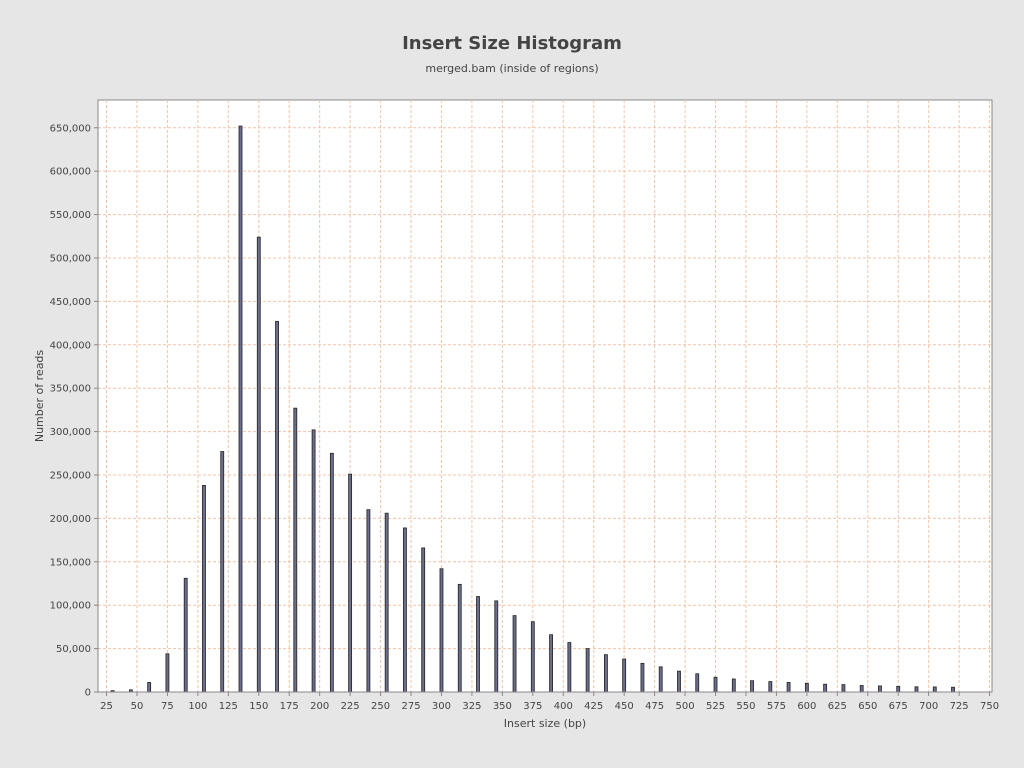 Image resolution: width=1024 pixels, height=768 pixels. What do you see at coordinates (545, 723) in the screenshot?
I see `x-axis-label: Insert size (bp)` at bounding box center [545, 723].